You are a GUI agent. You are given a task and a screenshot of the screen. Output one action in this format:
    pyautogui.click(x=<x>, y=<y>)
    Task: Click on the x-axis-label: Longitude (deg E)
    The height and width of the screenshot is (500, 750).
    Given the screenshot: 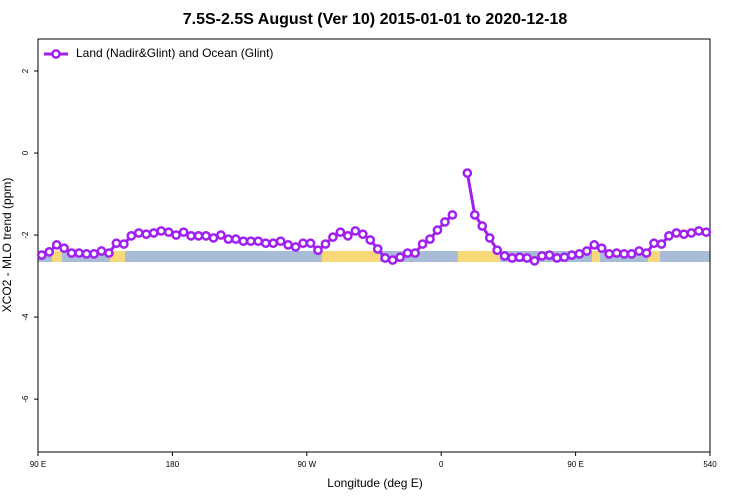 What is the action you would take?
    pyautogui.click(x=374, y=483)
    